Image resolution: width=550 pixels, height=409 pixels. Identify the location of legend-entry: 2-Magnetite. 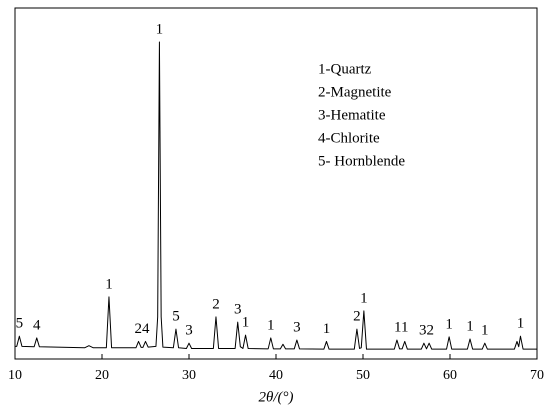
(355, 92).